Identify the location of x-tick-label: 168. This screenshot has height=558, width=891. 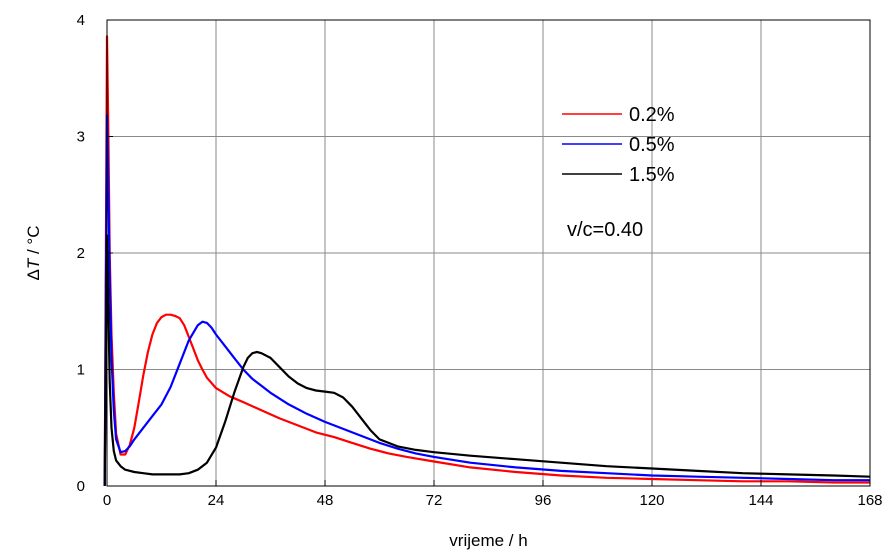
(869, 500).